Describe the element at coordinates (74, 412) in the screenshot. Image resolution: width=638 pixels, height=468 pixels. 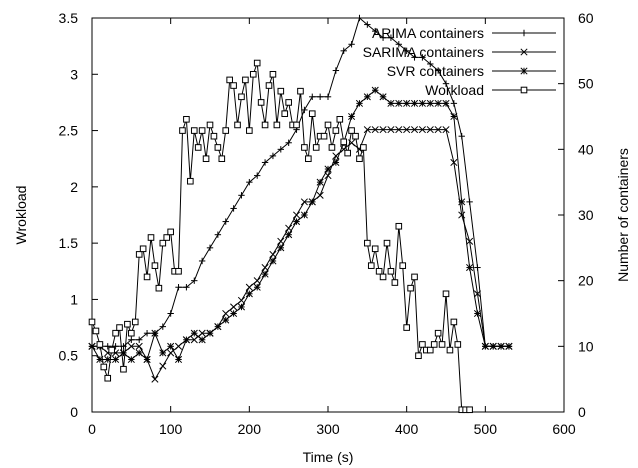
I see `y-tick-label: 0` at that location.